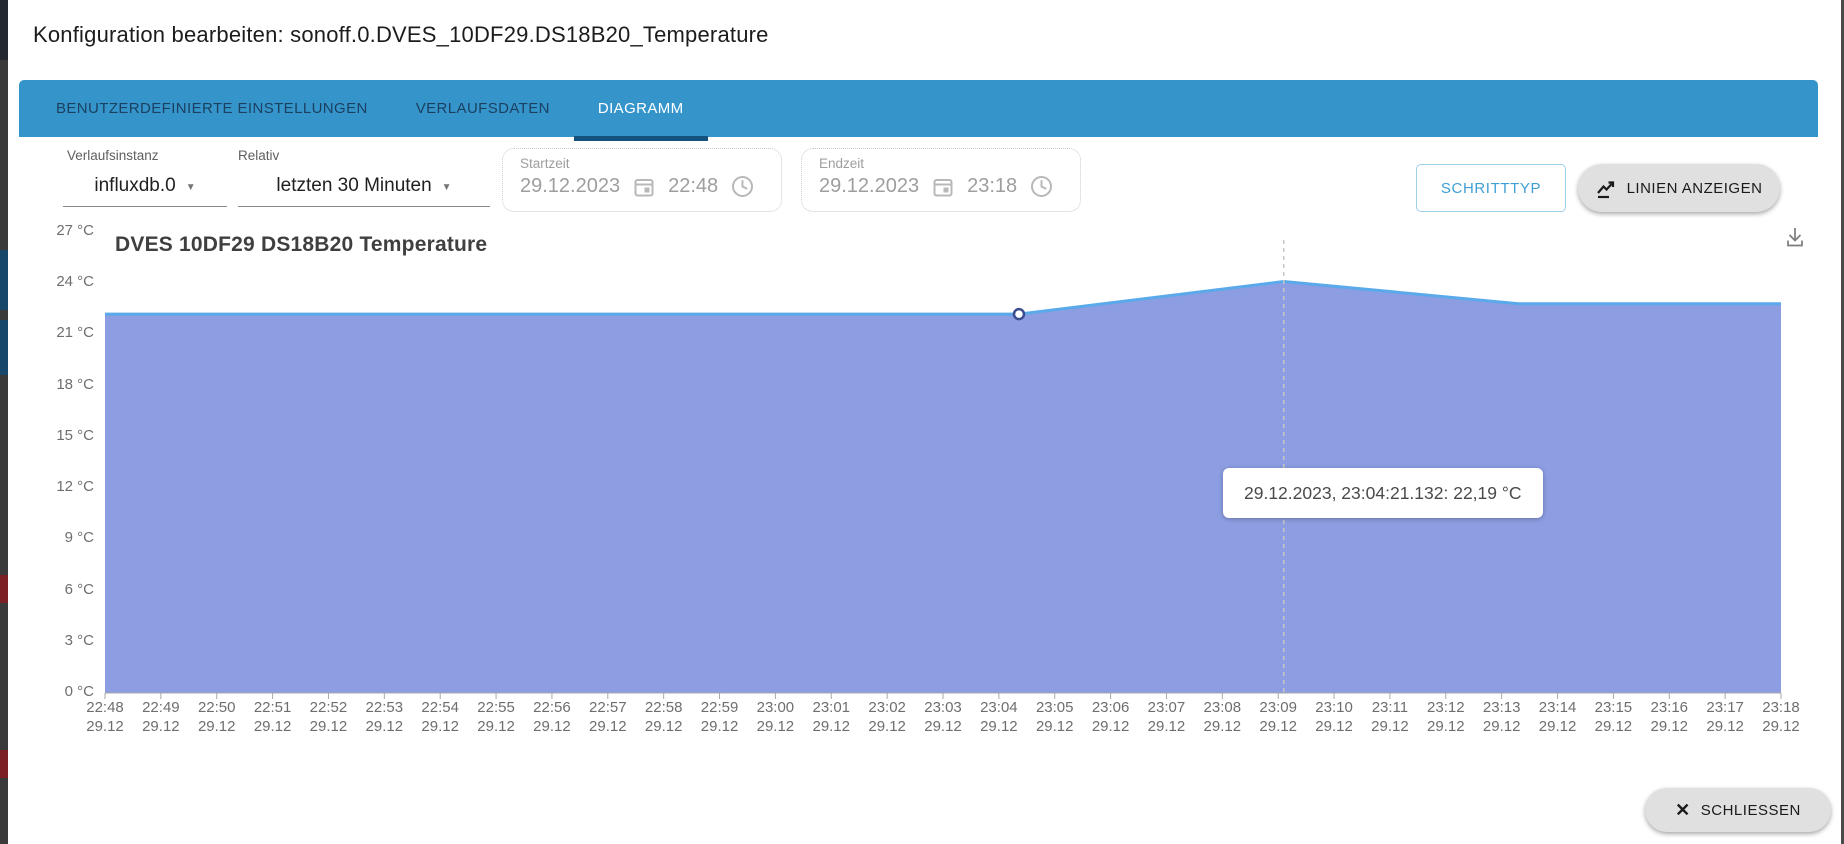  I want to click on close-button: ✕ SCHLIESSEN, so click(1738, 810).